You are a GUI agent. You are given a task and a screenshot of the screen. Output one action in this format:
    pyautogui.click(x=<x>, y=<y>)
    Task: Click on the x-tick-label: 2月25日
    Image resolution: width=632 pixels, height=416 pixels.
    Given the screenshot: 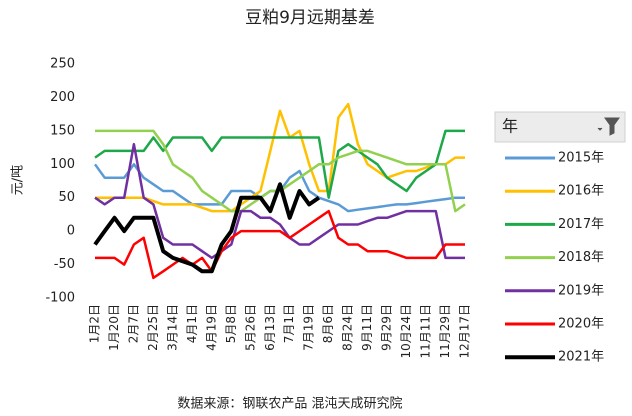 What is the action you would take?
    pyautogui.click(x=153, y=327)
    